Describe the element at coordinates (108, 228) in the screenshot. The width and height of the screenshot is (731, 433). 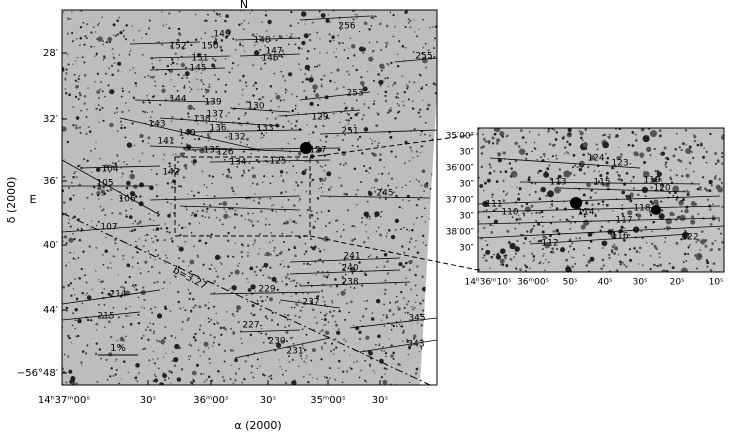
I see `star-label: 107` at that location.